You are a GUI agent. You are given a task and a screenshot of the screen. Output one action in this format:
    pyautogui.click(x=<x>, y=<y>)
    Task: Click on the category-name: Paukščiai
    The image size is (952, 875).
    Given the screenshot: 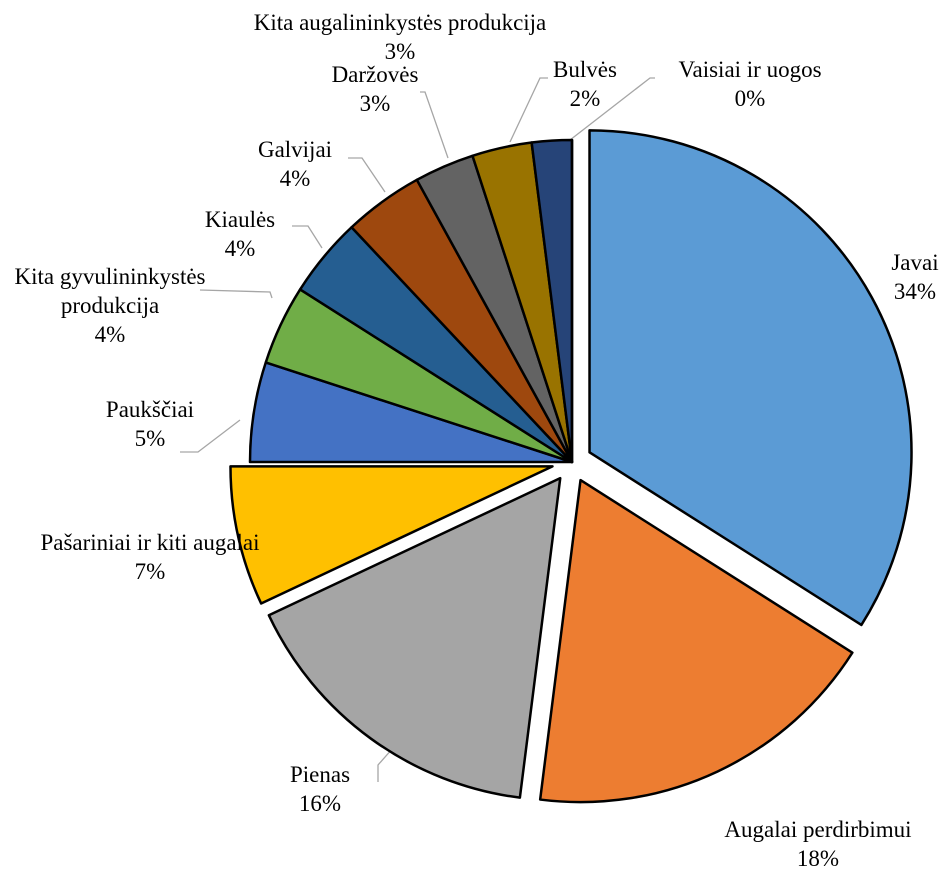 What is the action you would take?
    pyautogui.click(x=150, y=409)
    